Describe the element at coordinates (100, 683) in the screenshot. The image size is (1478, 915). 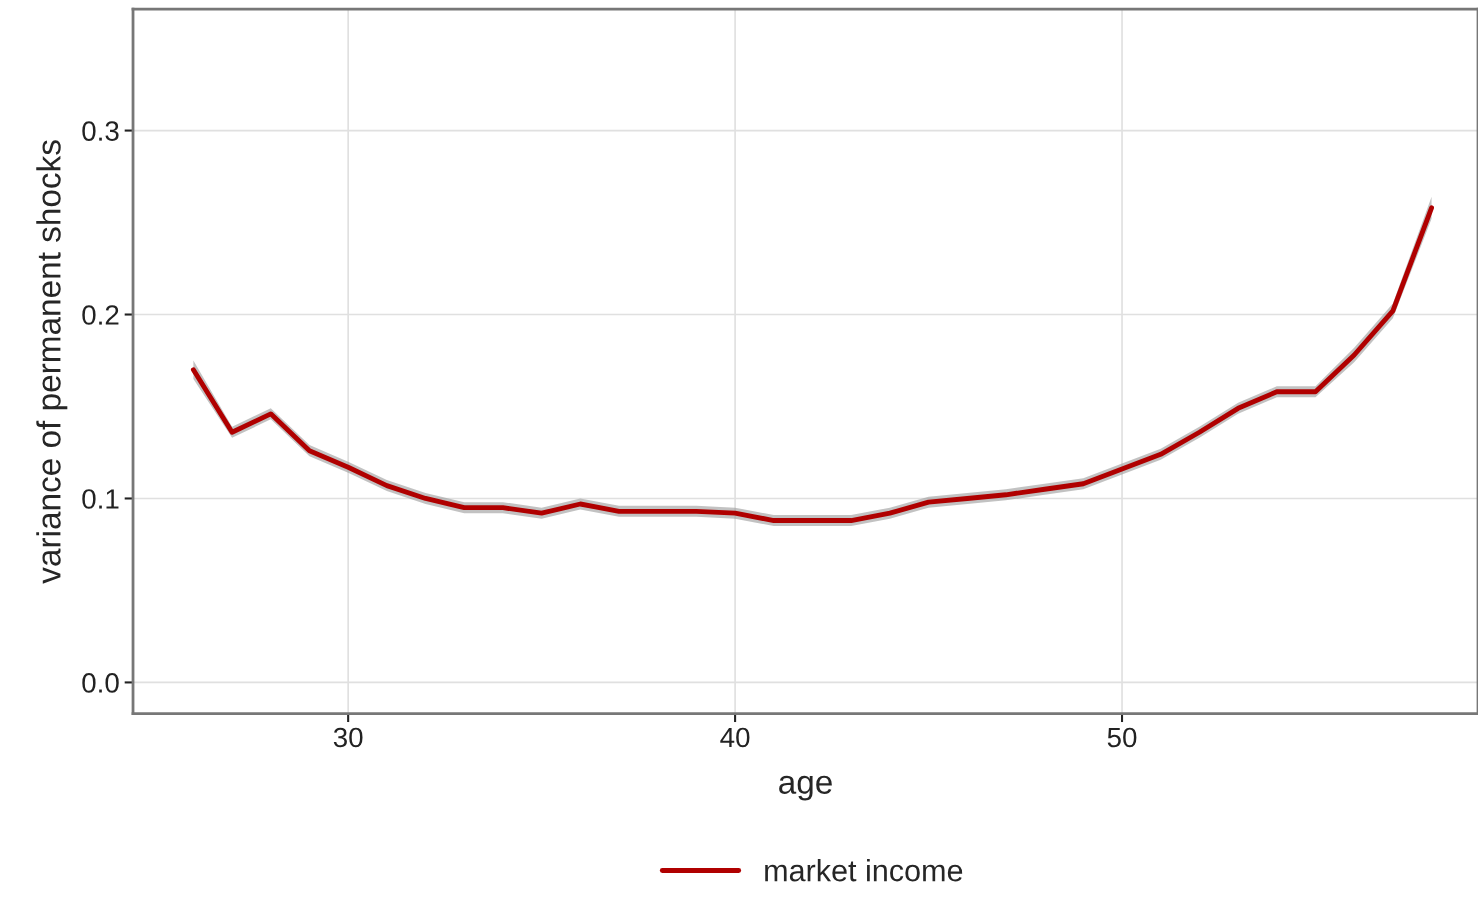
I see `y-tick-label: 0.0` at that location.